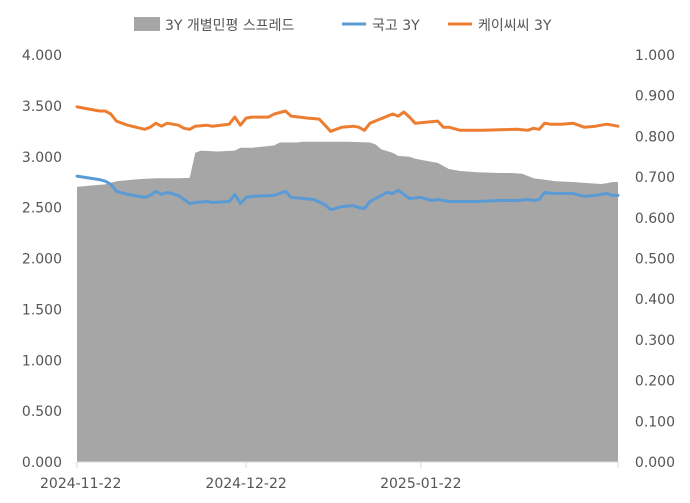 The height and width of the screenshot is (503, 690). I want to click on right-tick-label: 0.500, so click(655, 260).